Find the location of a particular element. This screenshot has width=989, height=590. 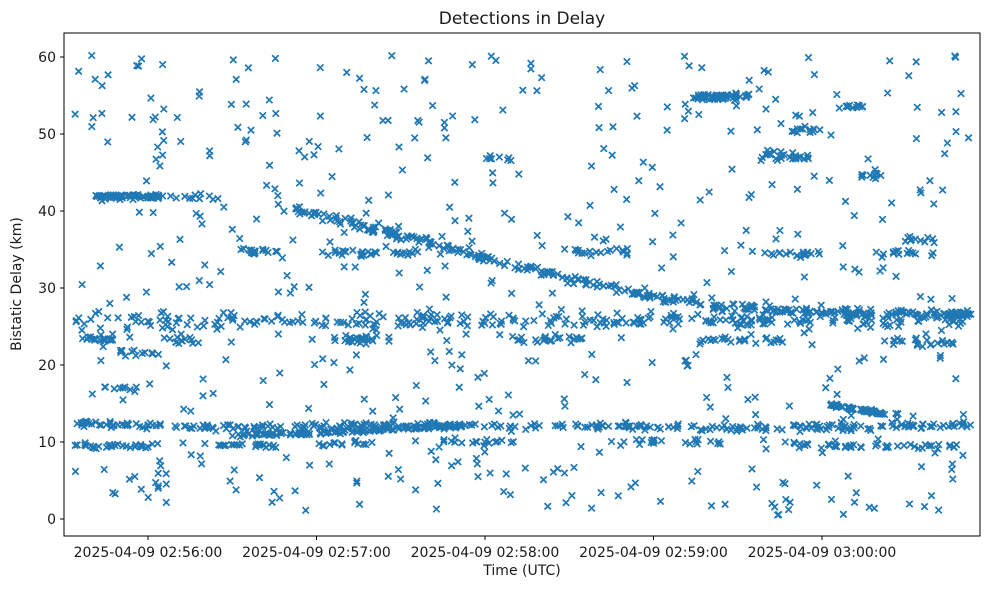

y-tick-label: 10 is located at coordinates (47, 443).